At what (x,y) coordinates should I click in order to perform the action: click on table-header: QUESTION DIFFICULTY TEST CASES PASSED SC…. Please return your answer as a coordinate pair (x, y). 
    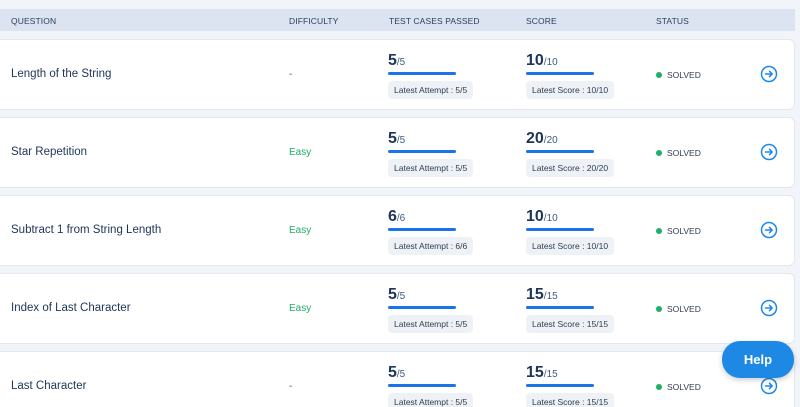
    Looking at the image, I should click on (397, 20).